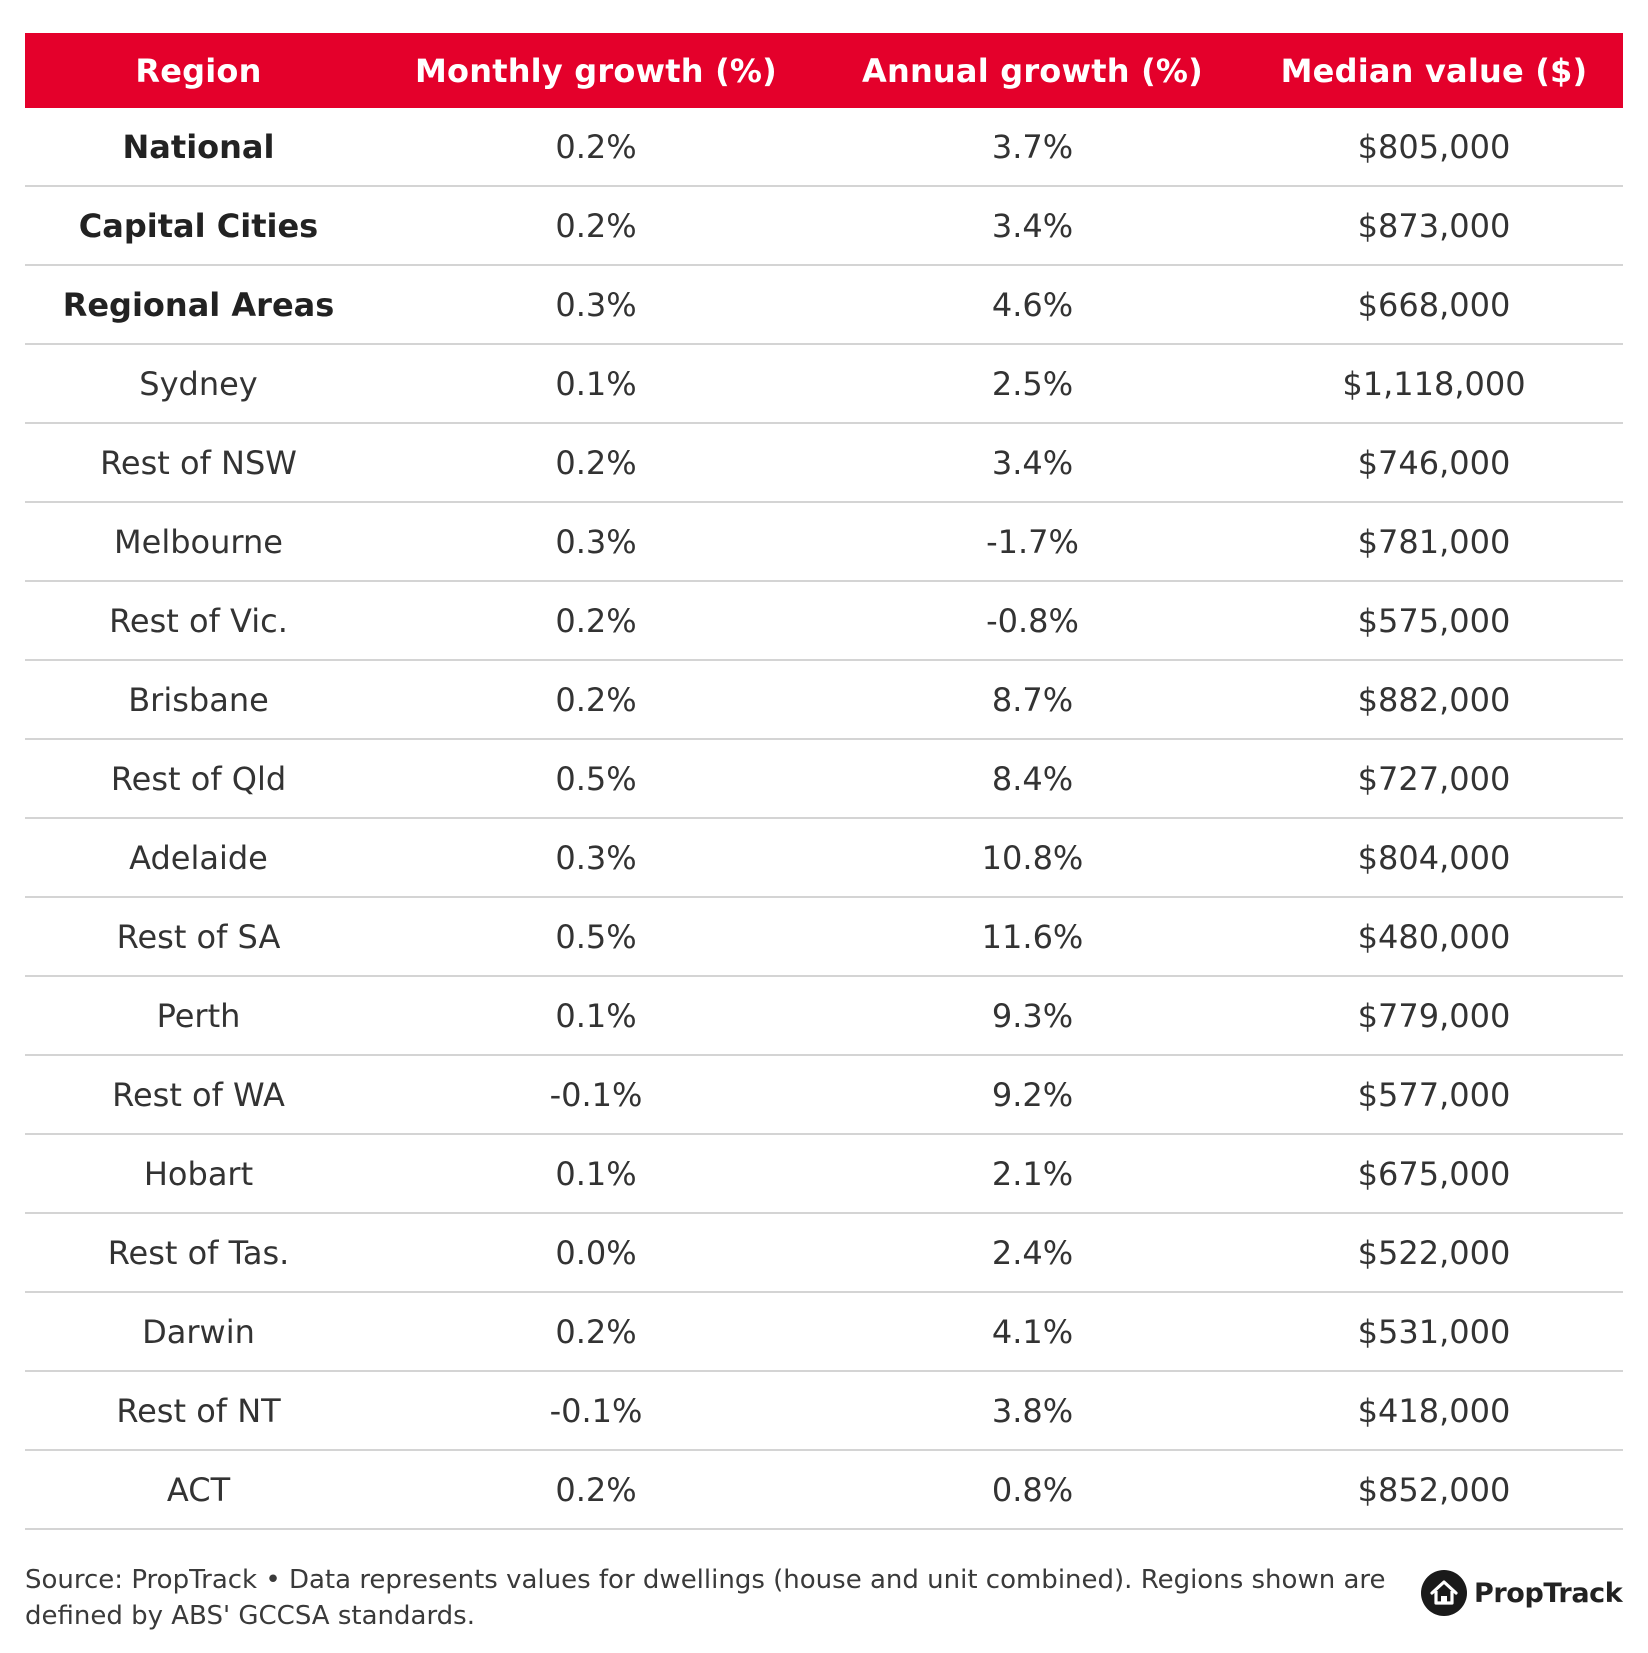 The height and width of the screenshot is (1653, 1648). What do you see at coordinates (1032, 305) in the screenshot?
I see `annual-growth-cell: 4.6%` at bounding box center [1032, 305].